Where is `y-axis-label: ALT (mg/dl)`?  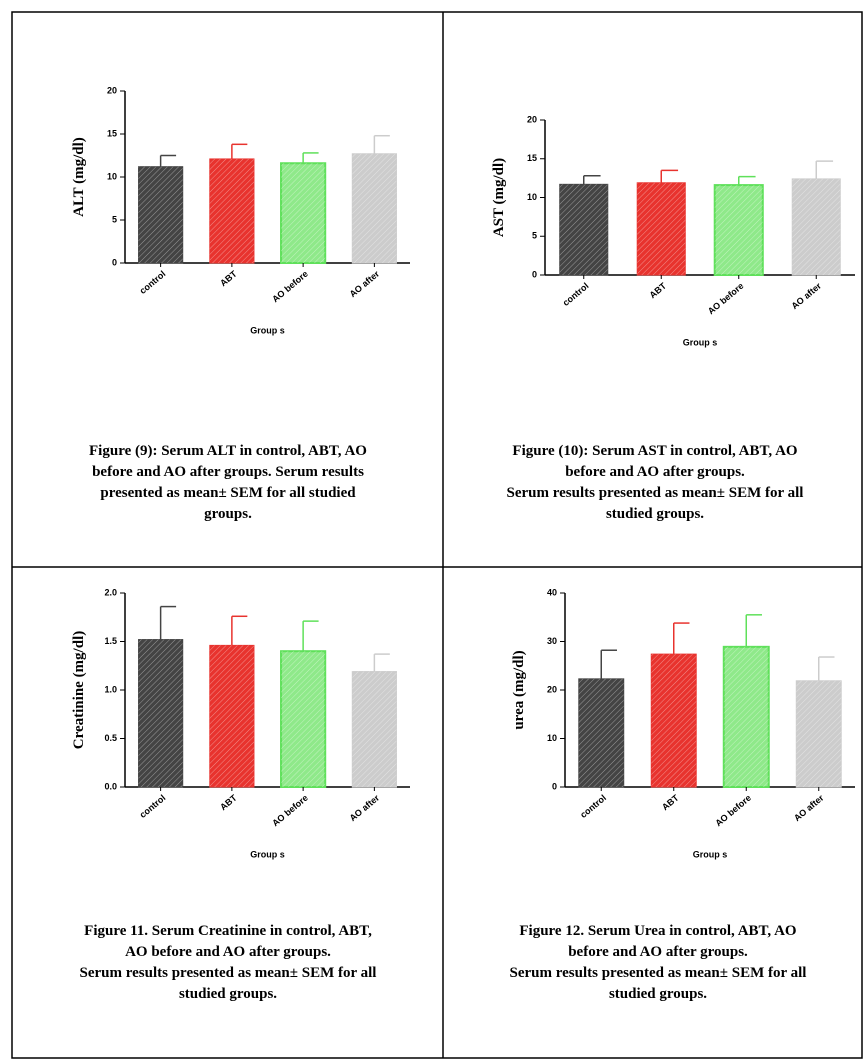 y-axis-label: ALT (mg/dl) is located at coordinates (79, 177).